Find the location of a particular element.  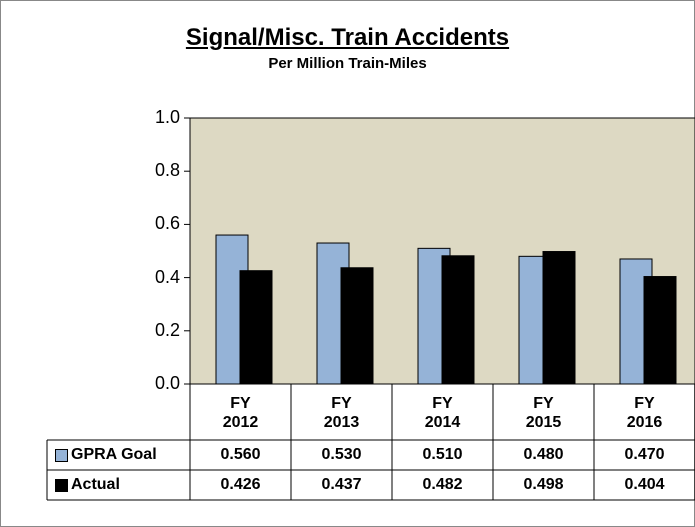

legend-entry: Actual is located at coordinates (118, 485).